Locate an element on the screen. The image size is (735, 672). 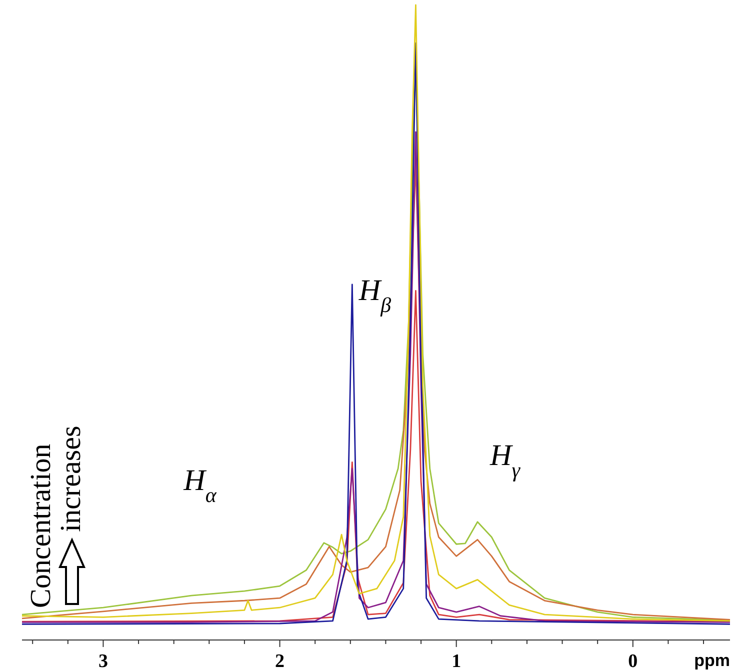
x-tick-label: 2 is located at coordinates (280, 661).